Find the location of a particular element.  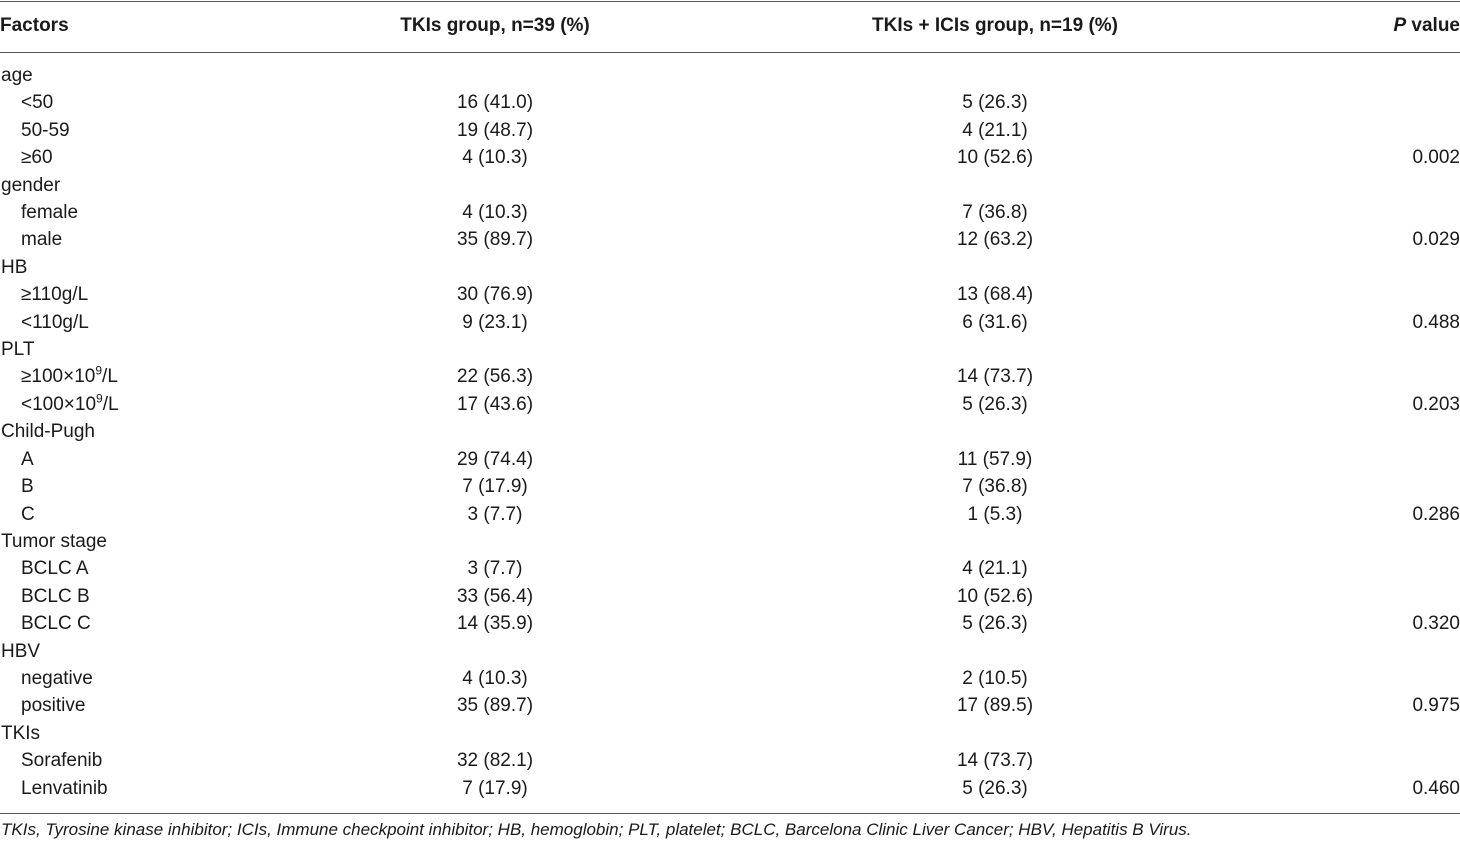

factor-text: ≥100×10 is located at coordinates (58, 377).